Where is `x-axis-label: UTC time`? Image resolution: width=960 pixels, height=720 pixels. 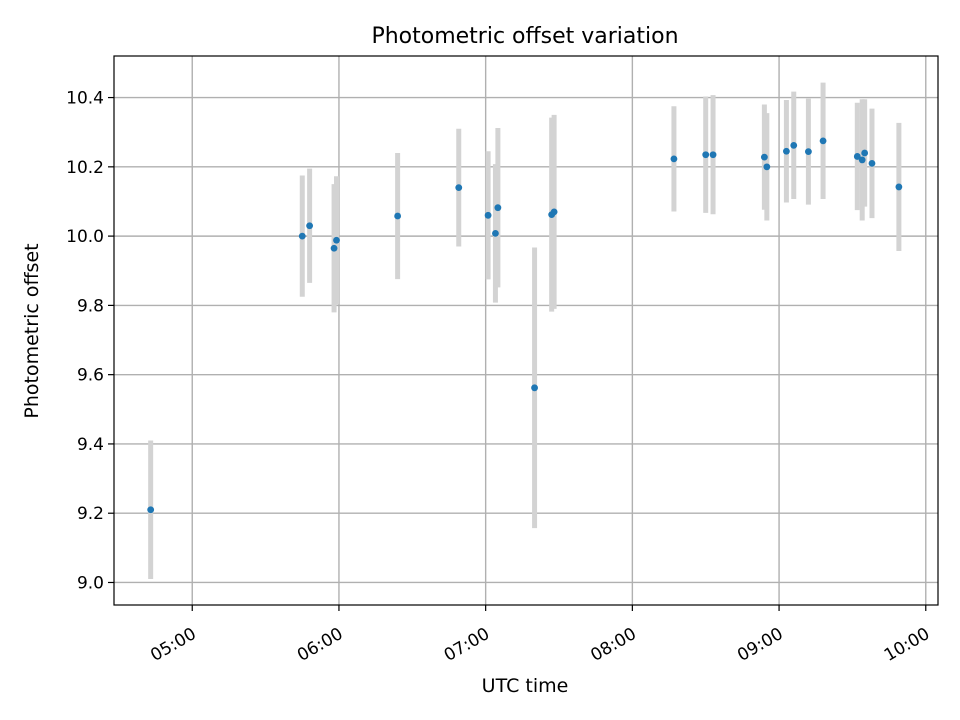
x-axis-label: UTC time is located at coordinates (525, 686).